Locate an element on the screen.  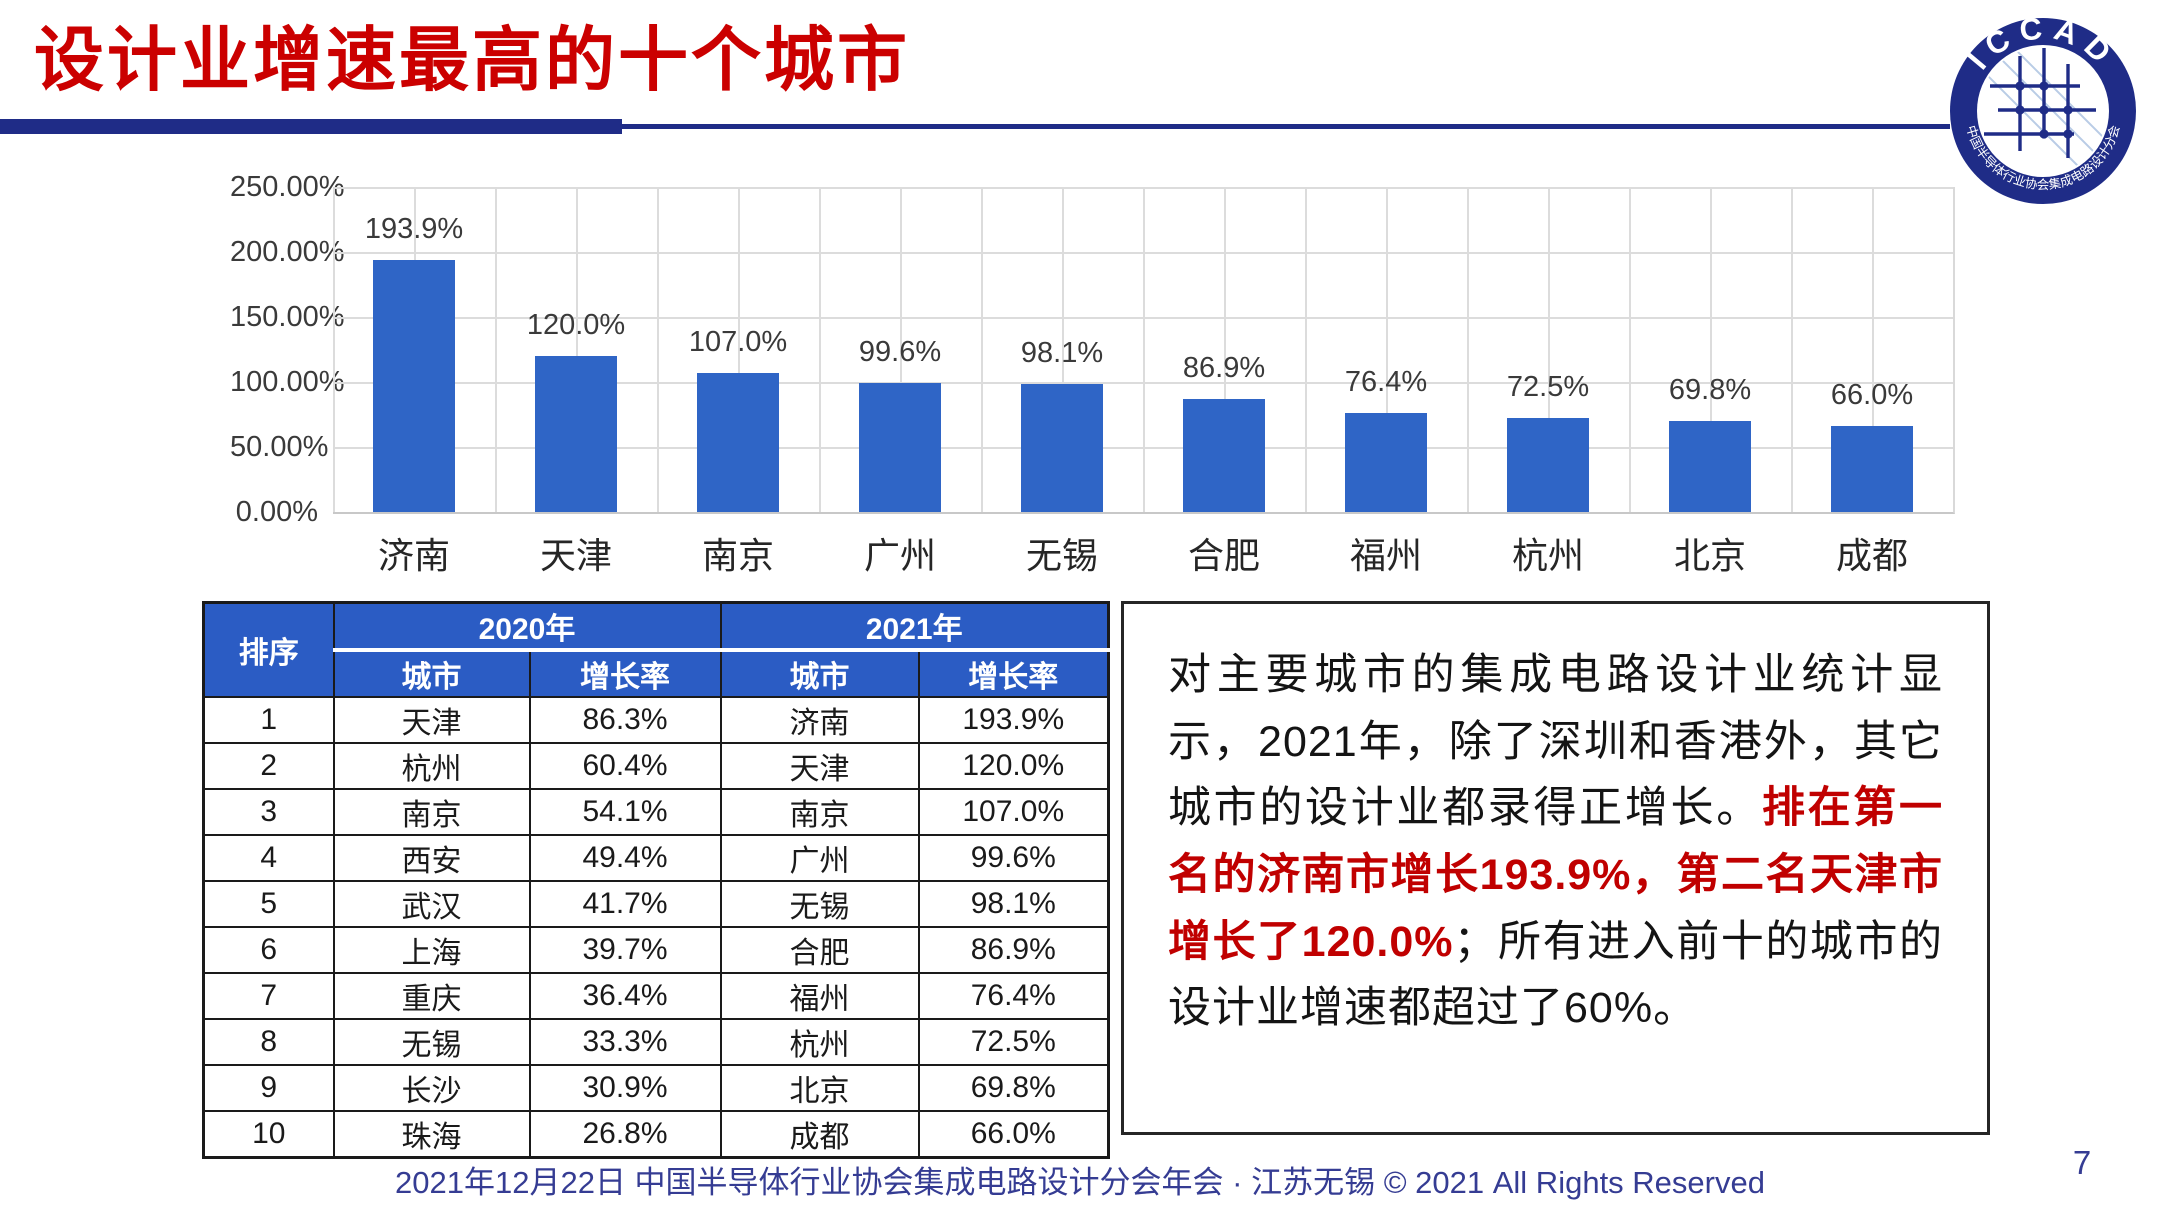
x-category-label: 无锡 is located at coordinates (1061, 555).